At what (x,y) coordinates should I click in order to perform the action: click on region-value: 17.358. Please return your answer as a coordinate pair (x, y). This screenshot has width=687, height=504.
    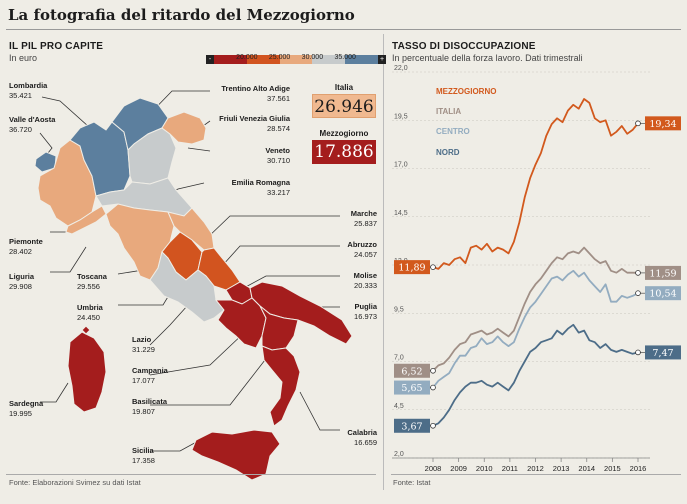
    Looking at the image, I should click on (143, 460).